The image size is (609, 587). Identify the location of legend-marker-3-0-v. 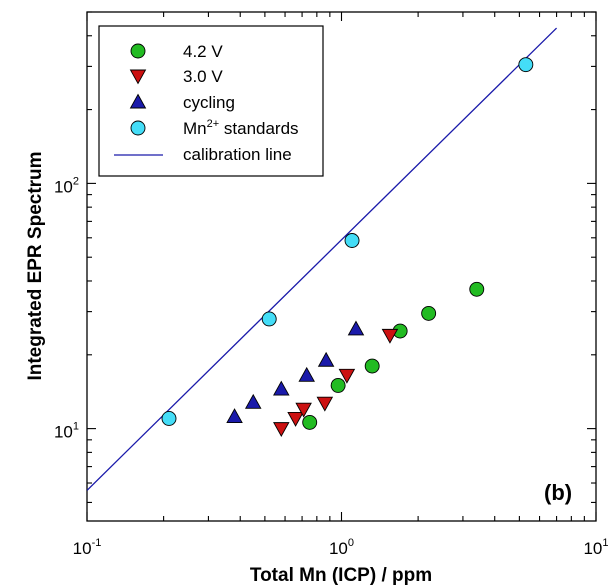
(138, 77).